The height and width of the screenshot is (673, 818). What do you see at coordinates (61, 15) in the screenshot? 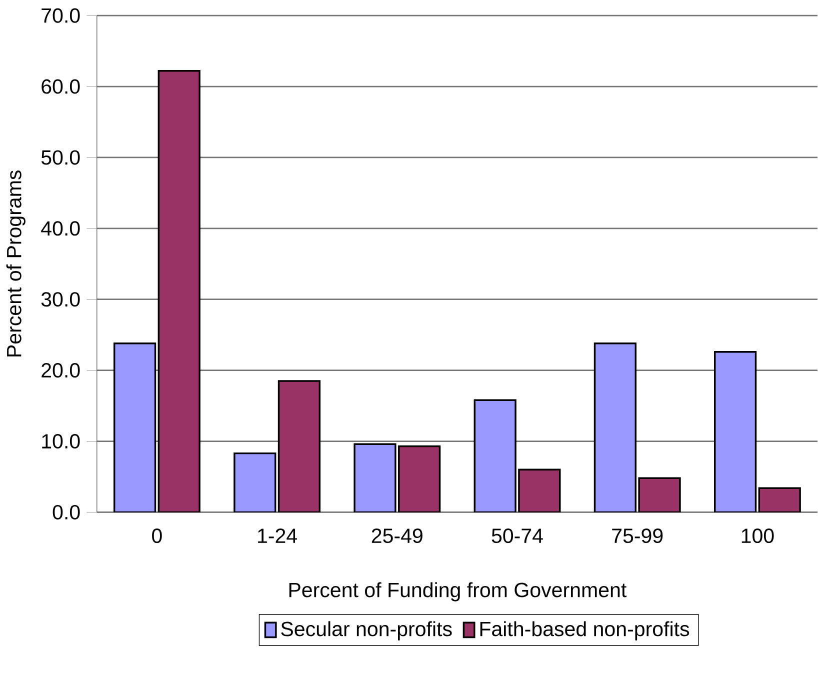
I see `y-tick-label: 70.0` at bounding box center [61, 15].